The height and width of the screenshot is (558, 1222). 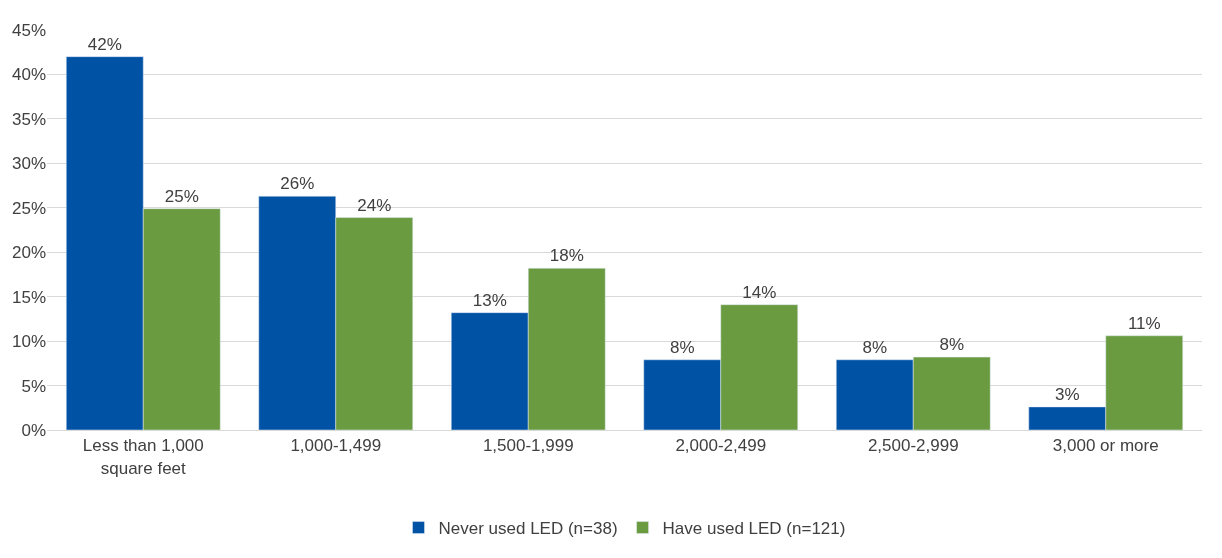 What do you see at coordinates (297, 184) in the screenshot?
I see `data-label: 26%` at bounding box center [297, 184].